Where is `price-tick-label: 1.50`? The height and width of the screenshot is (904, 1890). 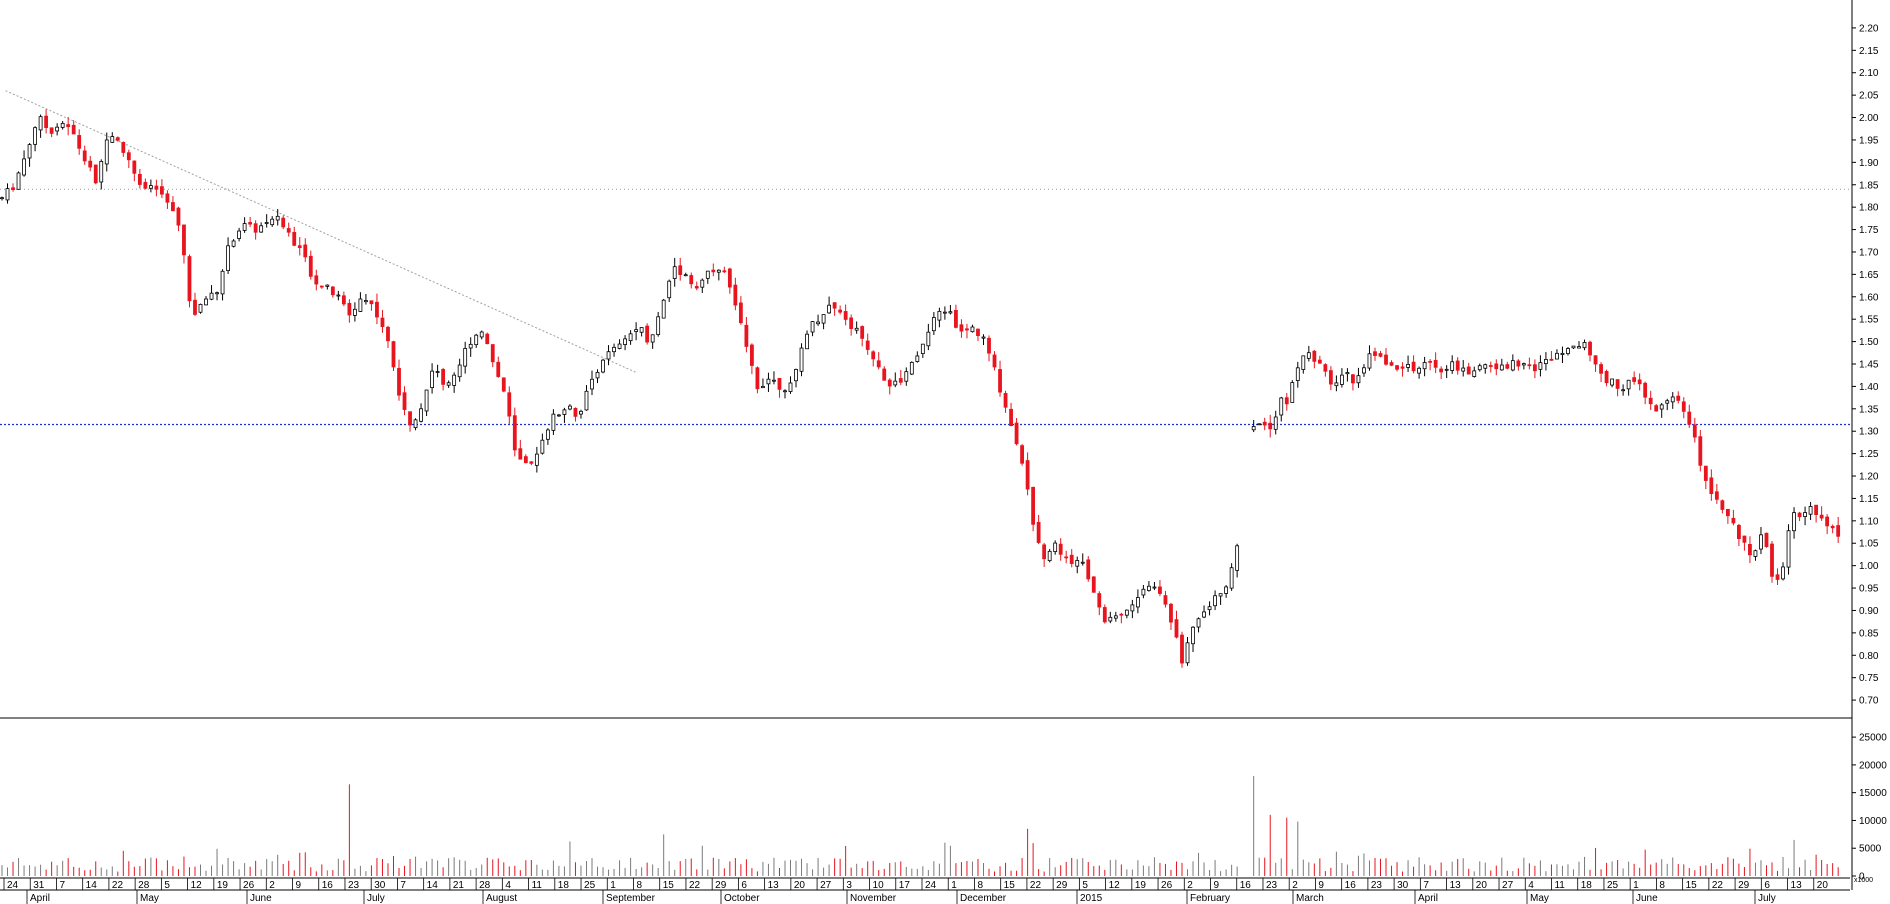
price-tick-label: 1.50 is located at coordinates (1869, 342).